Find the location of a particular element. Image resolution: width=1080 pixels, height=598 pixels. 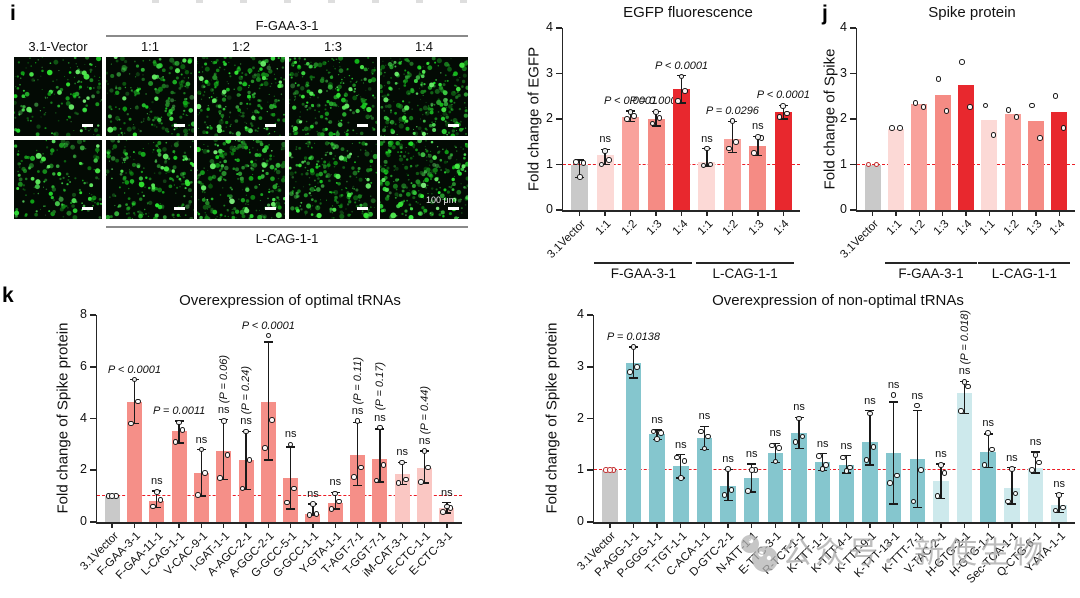

chart-title: EGFP fluorescence is located at coordinates (688, 12).